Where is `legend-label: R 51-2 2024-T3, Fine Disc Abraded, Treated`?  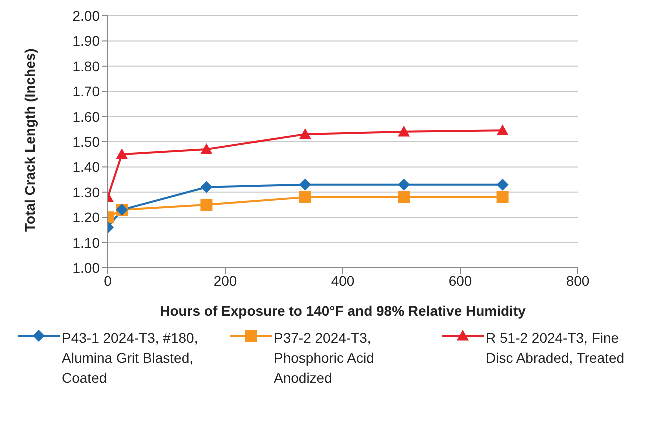
legend-label: R 51-2 2024-T3, Fine Disc Abraded, Treated is located at coordinates (556, 348).